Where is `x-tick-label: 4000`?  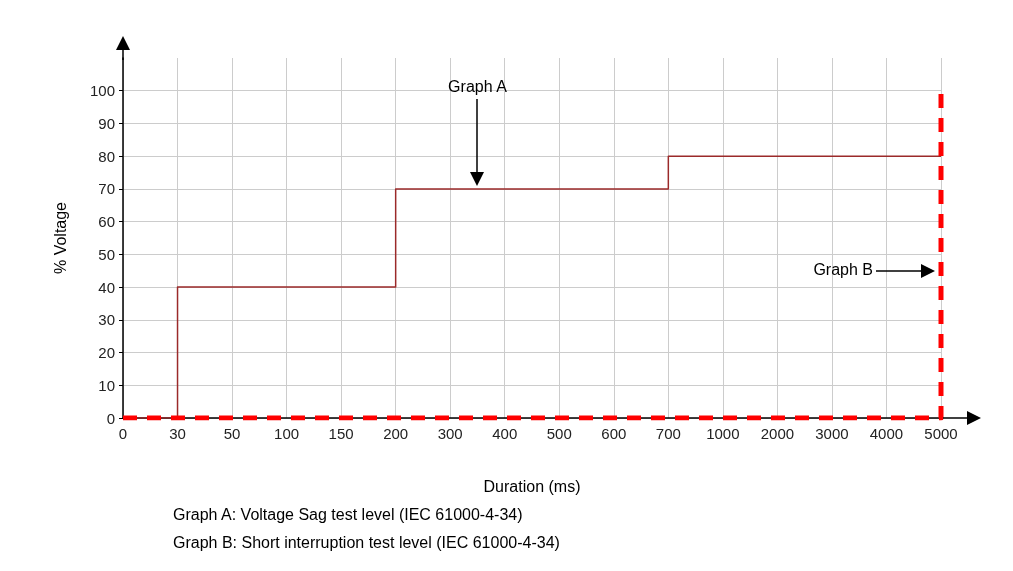 x-tick-label: 4000 is located at coordinates (886, 433).